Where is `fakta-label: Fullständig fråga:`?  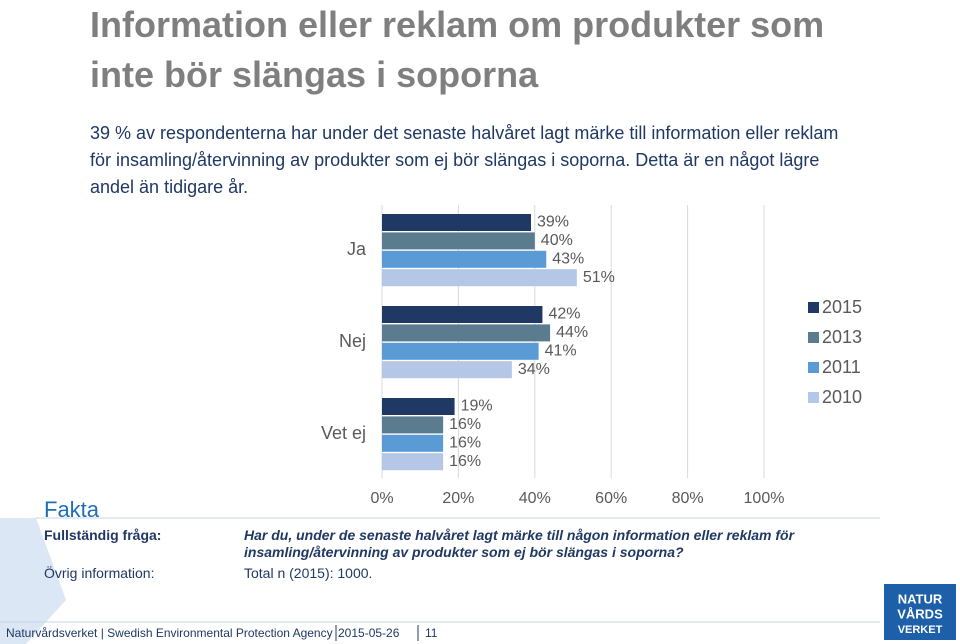 fakta-label: Fullständig fråga: is located at coordinates (103, 535).